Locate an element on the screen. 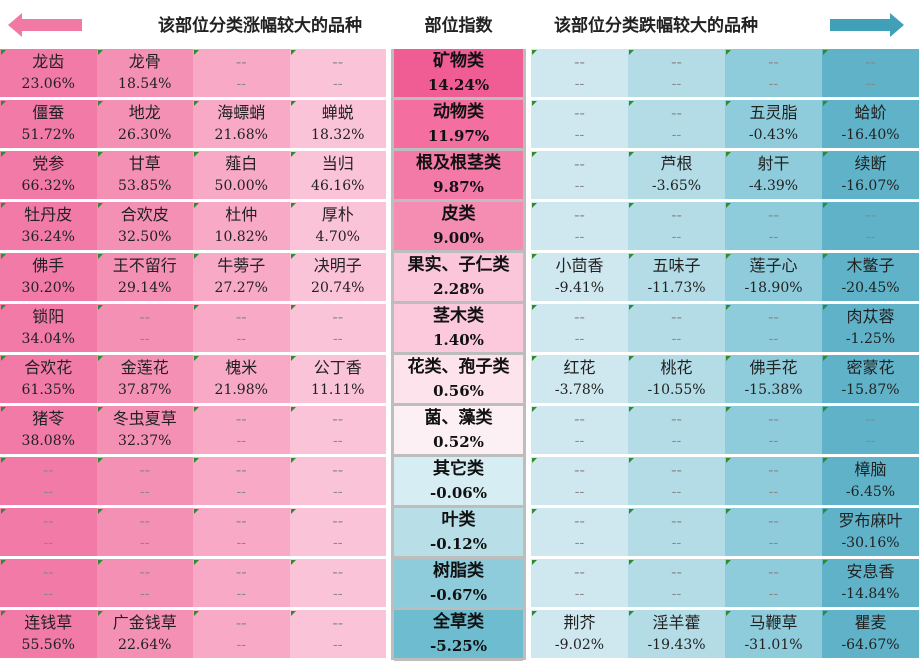 This screenshot has height=661, width=919. rise-cell: 连钱草 55.56% is located at coordinates (48, 635).